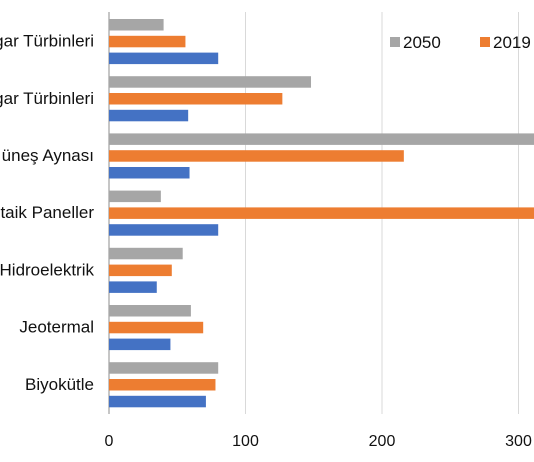  I want to click on x-tick-label: 200, so click(382, 441).